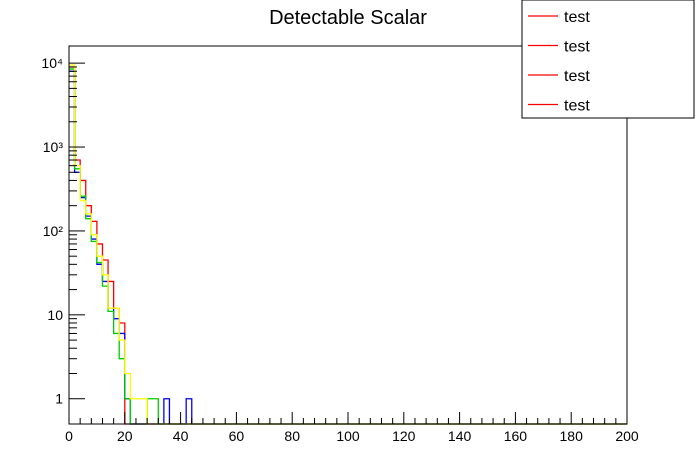 Image resolution: width=696 pixels, height=472 pixels. What do you see at coordinates (292, 436) in the screenshot?
I see `x-tick-label: 80` at bounding box center [292, 436].